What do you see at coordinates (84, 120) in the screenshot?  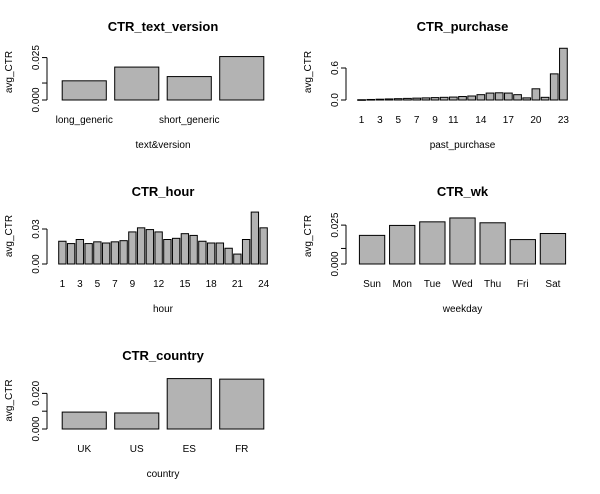 I see `x-tick-label: long_generic` at bounding box center [84, 120].